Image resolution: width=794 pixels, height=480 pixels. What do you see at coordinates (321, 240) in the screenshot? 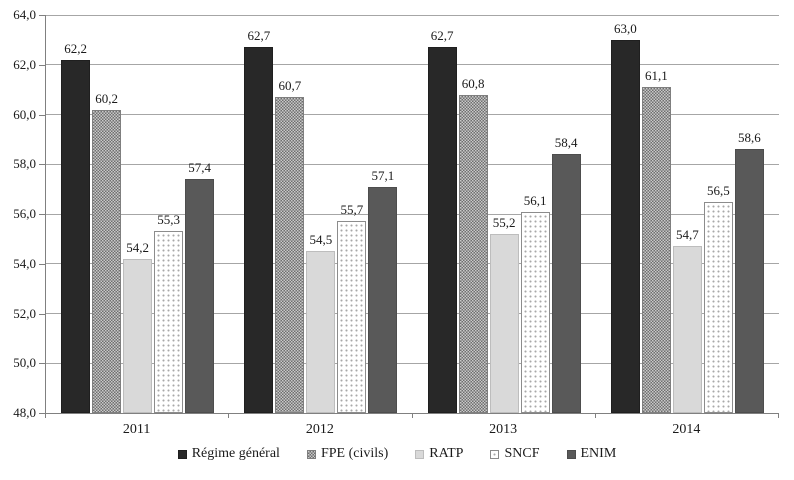
I see `bar-value-label: 54,5` at bounding box center [321, 240].